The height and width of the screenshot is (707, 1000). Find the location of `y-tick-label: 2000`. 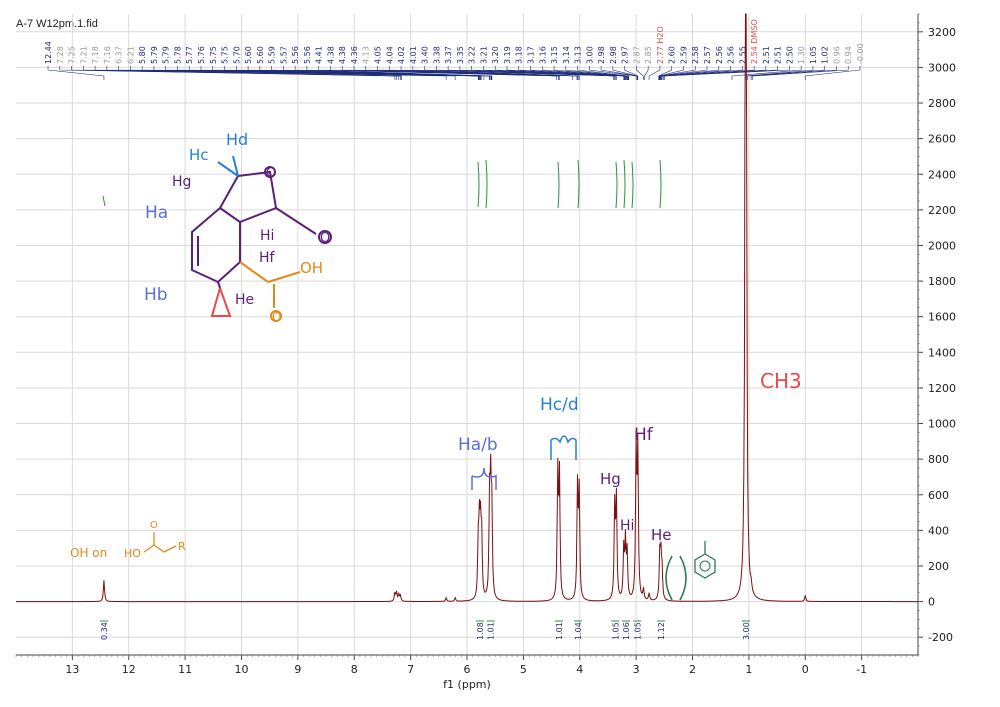

y-tick-label: 2000 is located at coordinates (942, 245).